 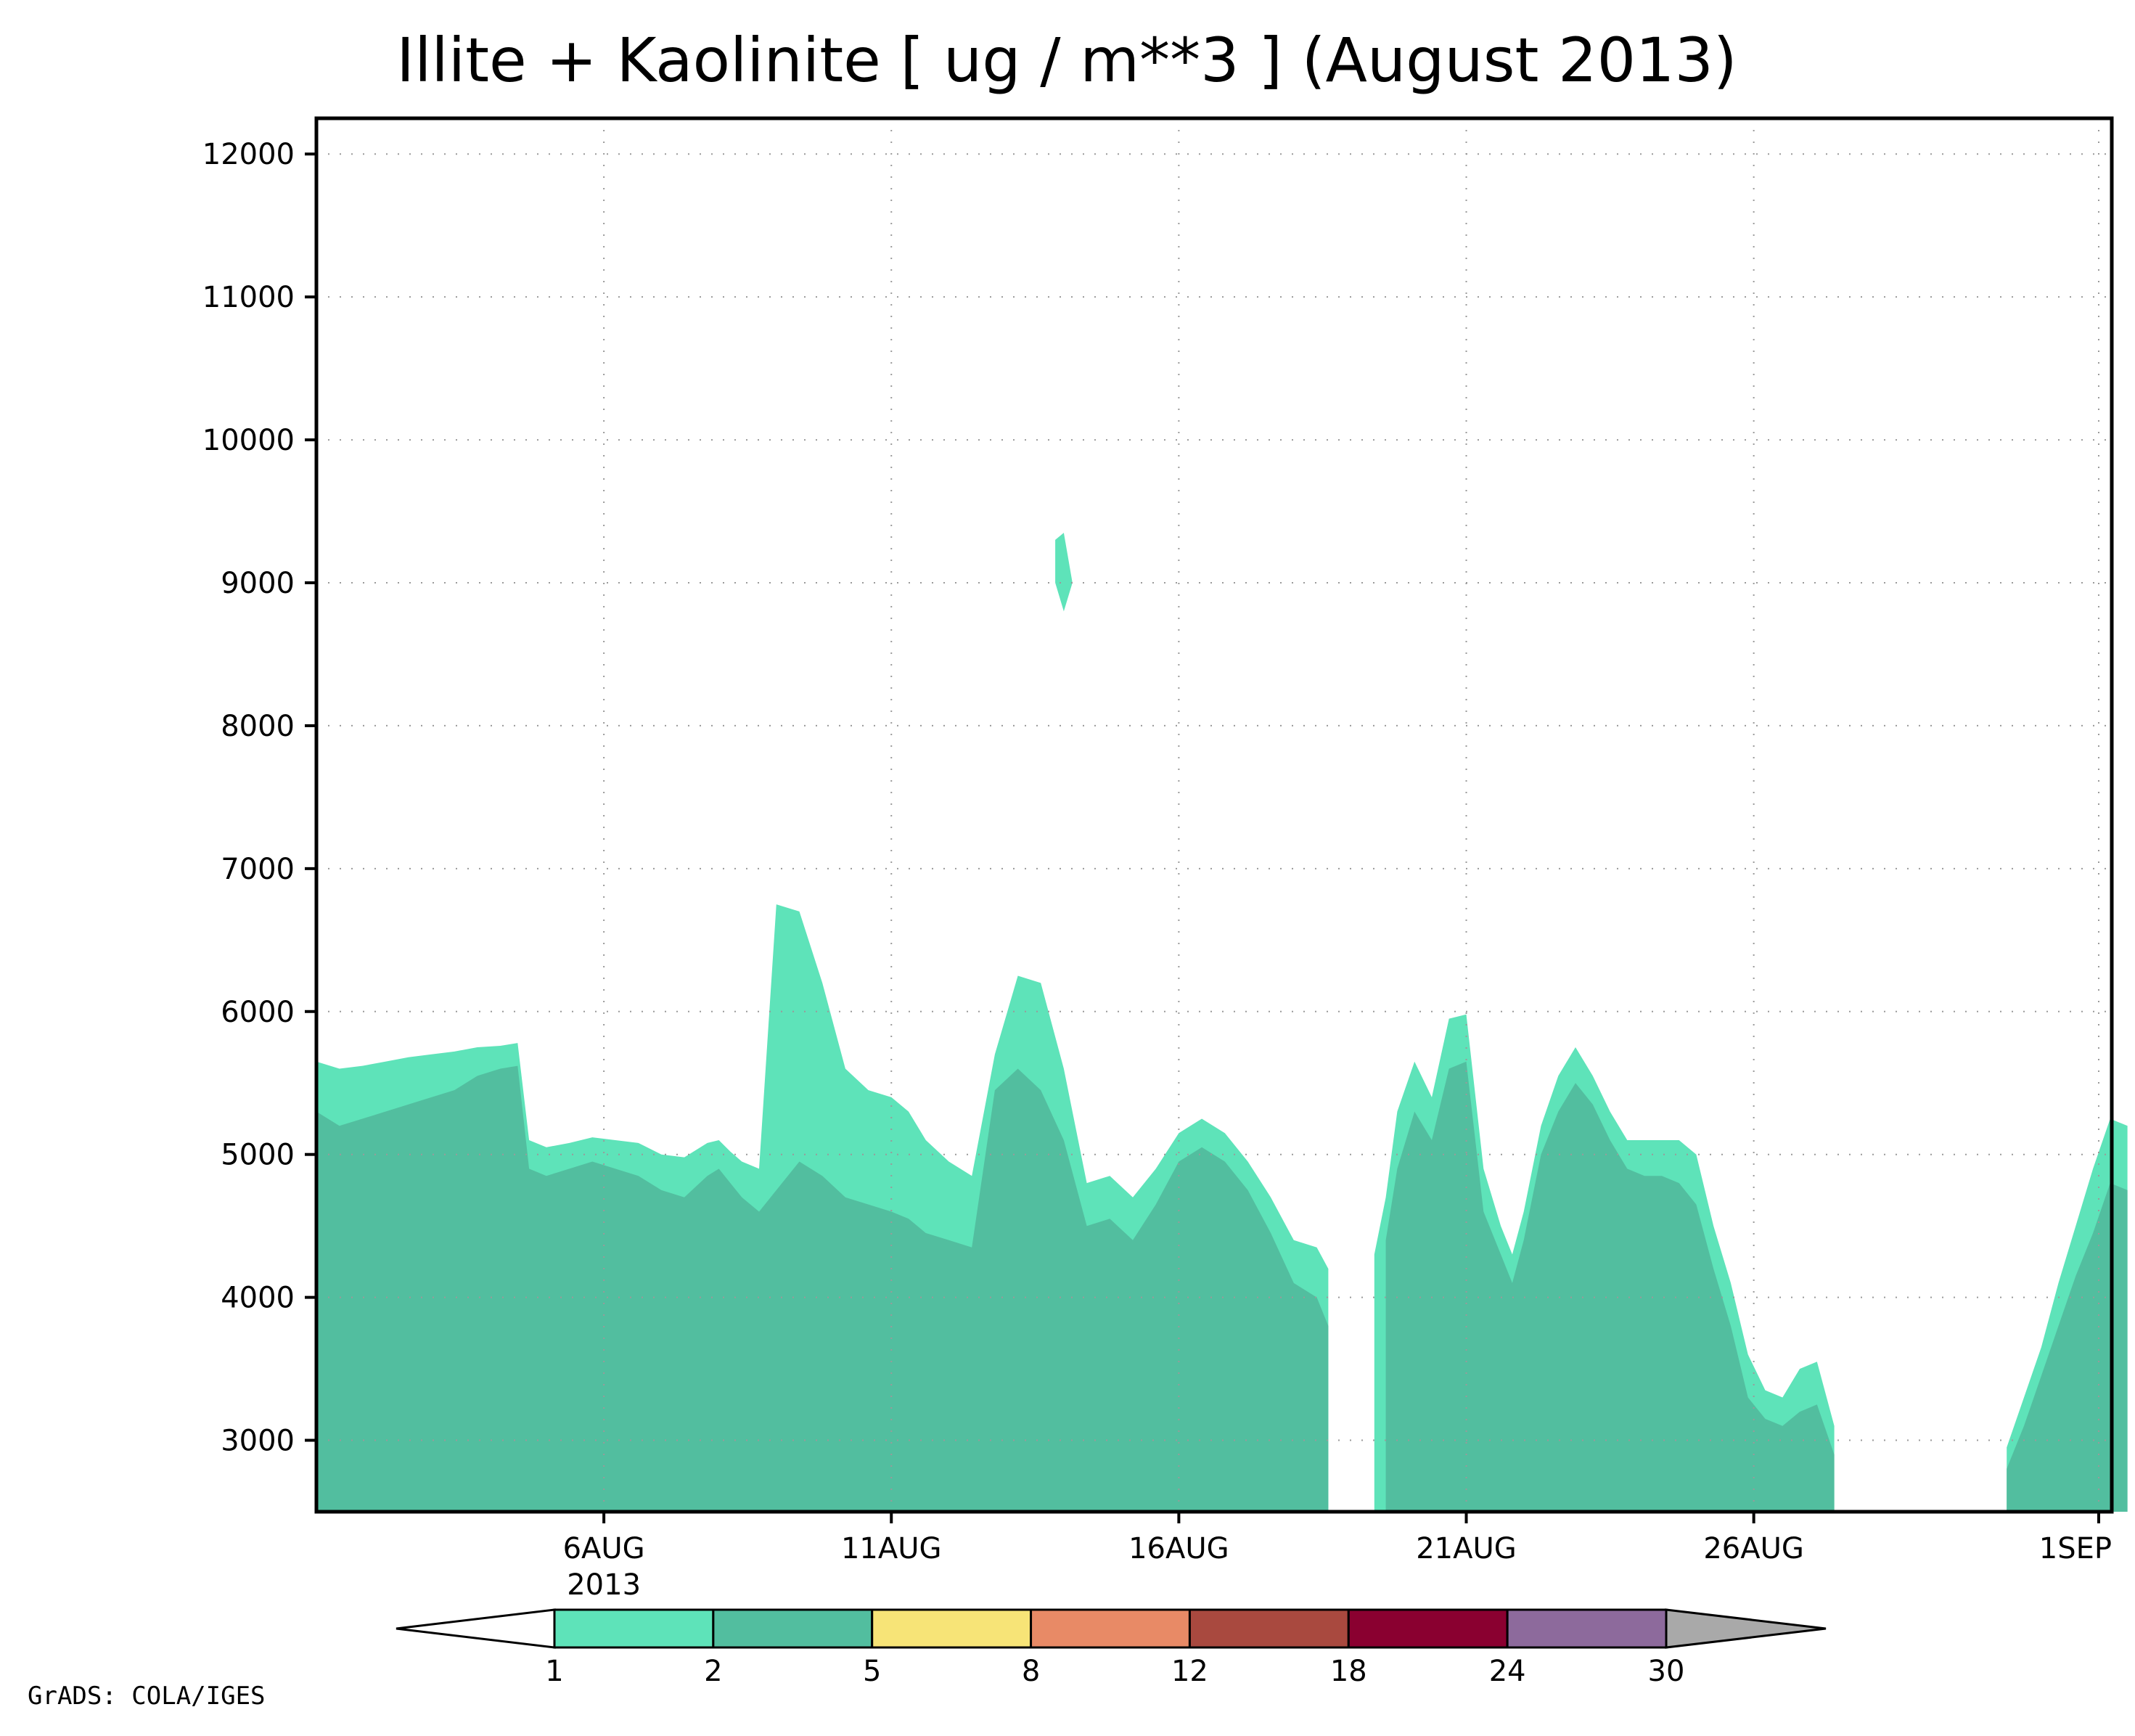 I want to click on legend-level-1: 1, so click(x=554, y=1671).